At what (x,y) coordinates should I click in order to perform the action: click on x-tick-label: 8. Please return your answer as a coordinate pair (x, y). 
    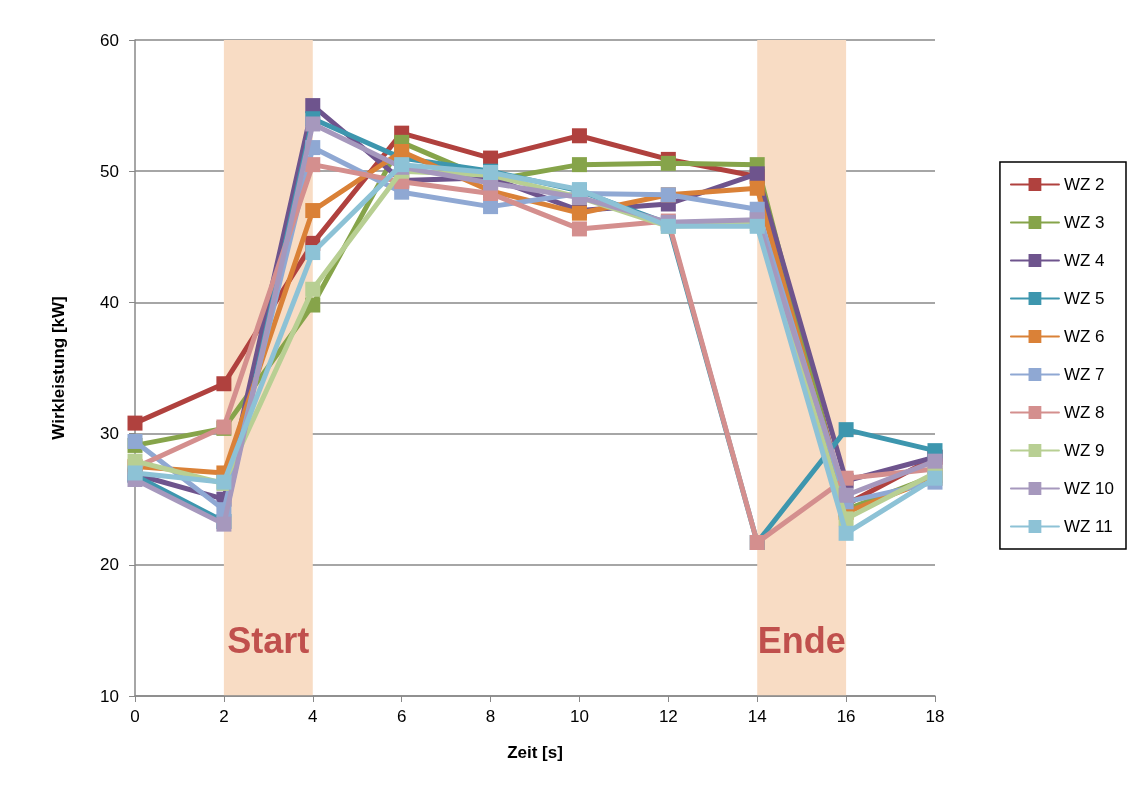
    Looking at the image, I should click on (490, 716).